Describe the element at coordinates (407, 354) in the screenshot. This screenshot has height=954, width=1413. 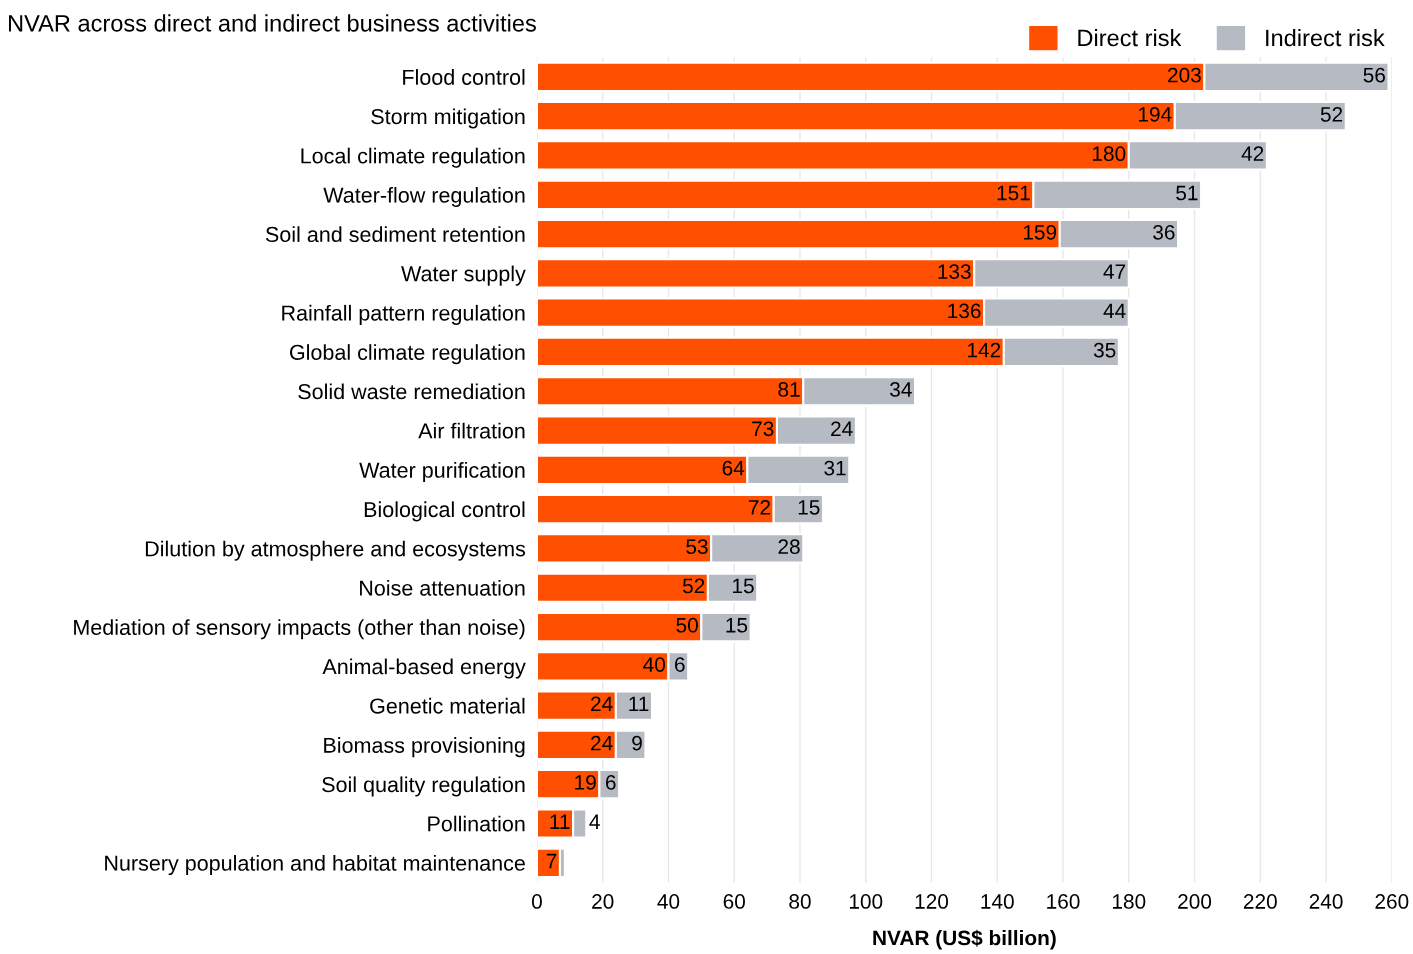
I see `y-tick-label: Global climate regulation` at that location.